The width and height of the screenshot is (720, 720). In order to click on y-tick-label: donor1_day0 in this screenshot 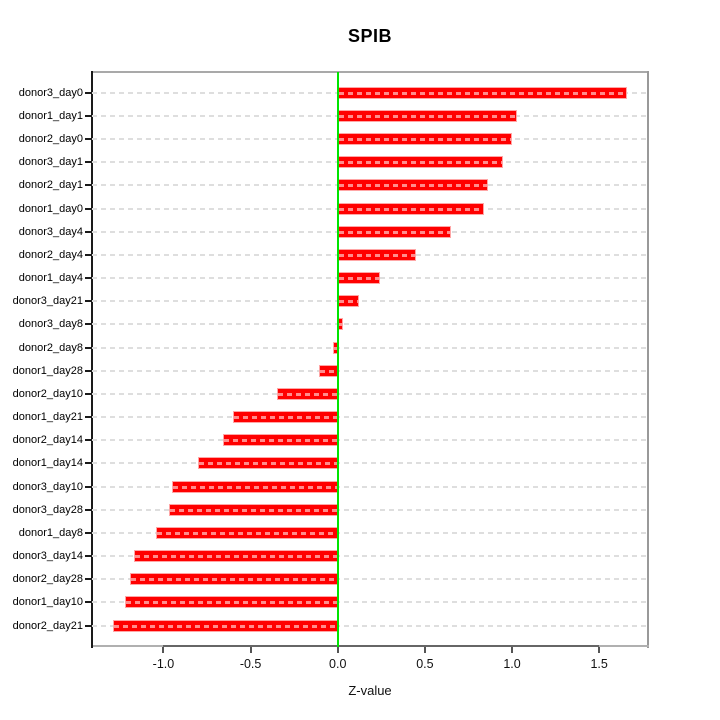, I will do `click(50, 208)`.